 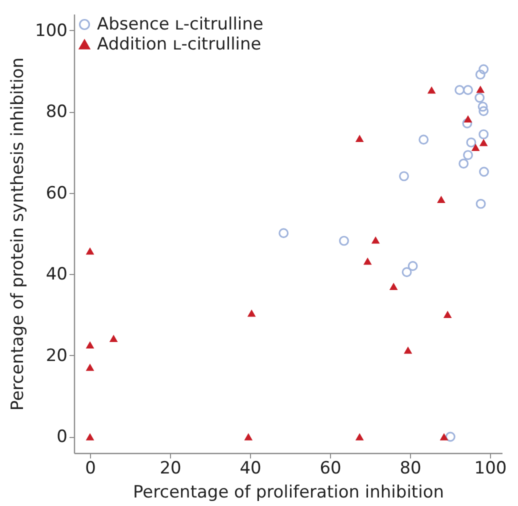 What do you see at coordinates (18, 234) in the screenshot?
I see `y-axis-title: Percentage of protein synthesis inhibition` at bounding box center [18, 234].